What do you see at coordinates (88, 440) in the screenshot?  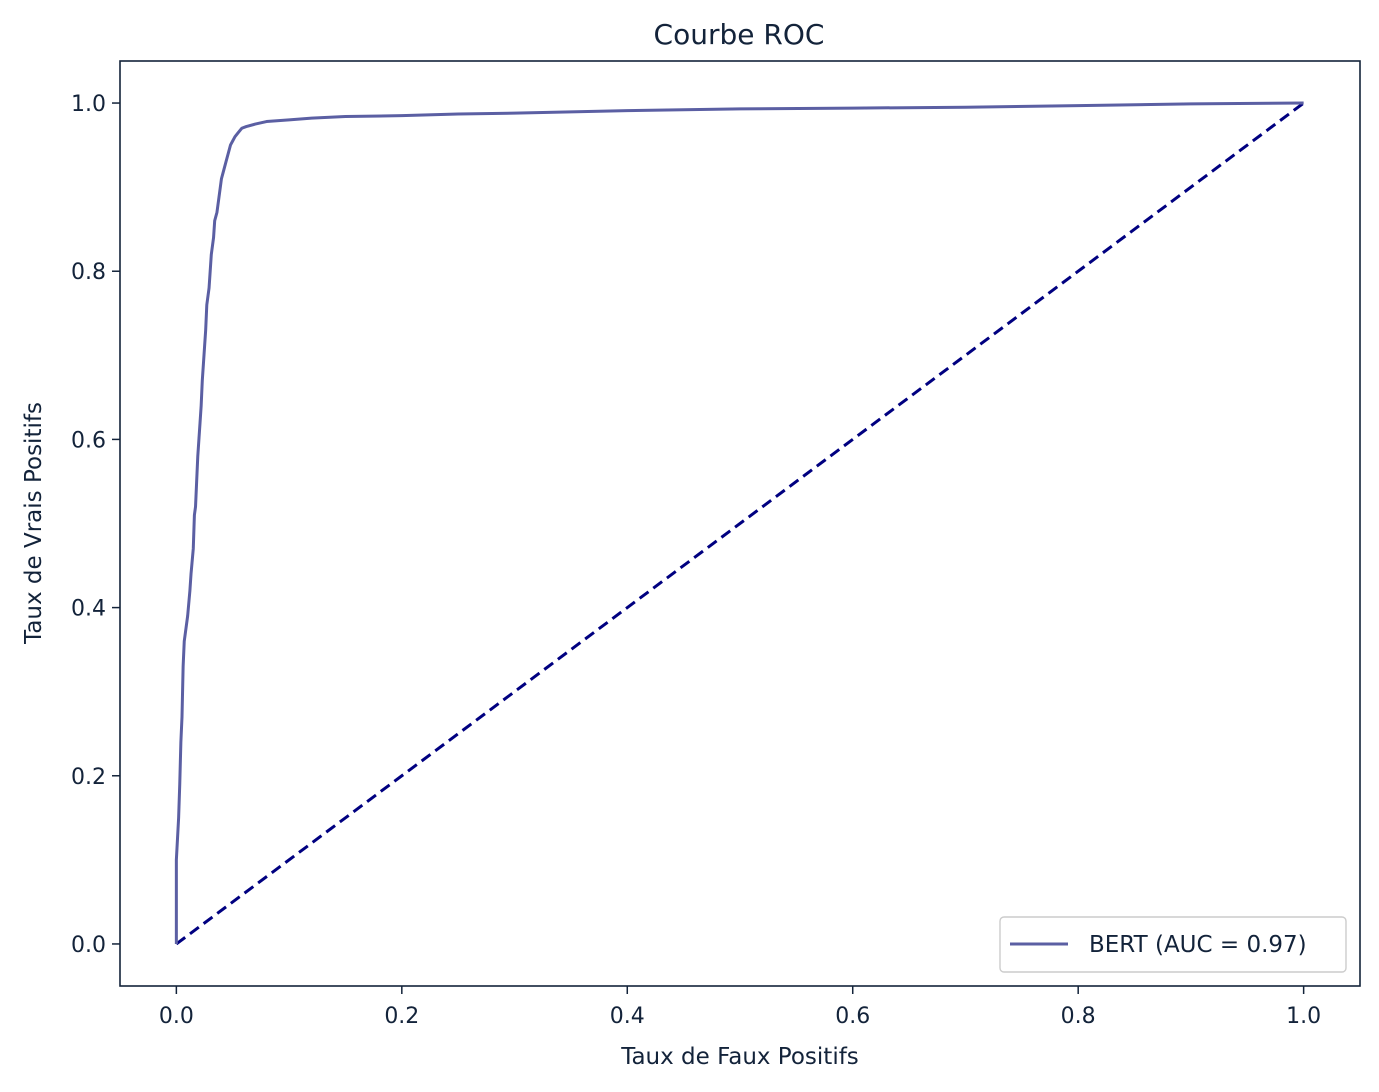 I see `y-tick-label: 0.6` at bounding box center [88, 440].